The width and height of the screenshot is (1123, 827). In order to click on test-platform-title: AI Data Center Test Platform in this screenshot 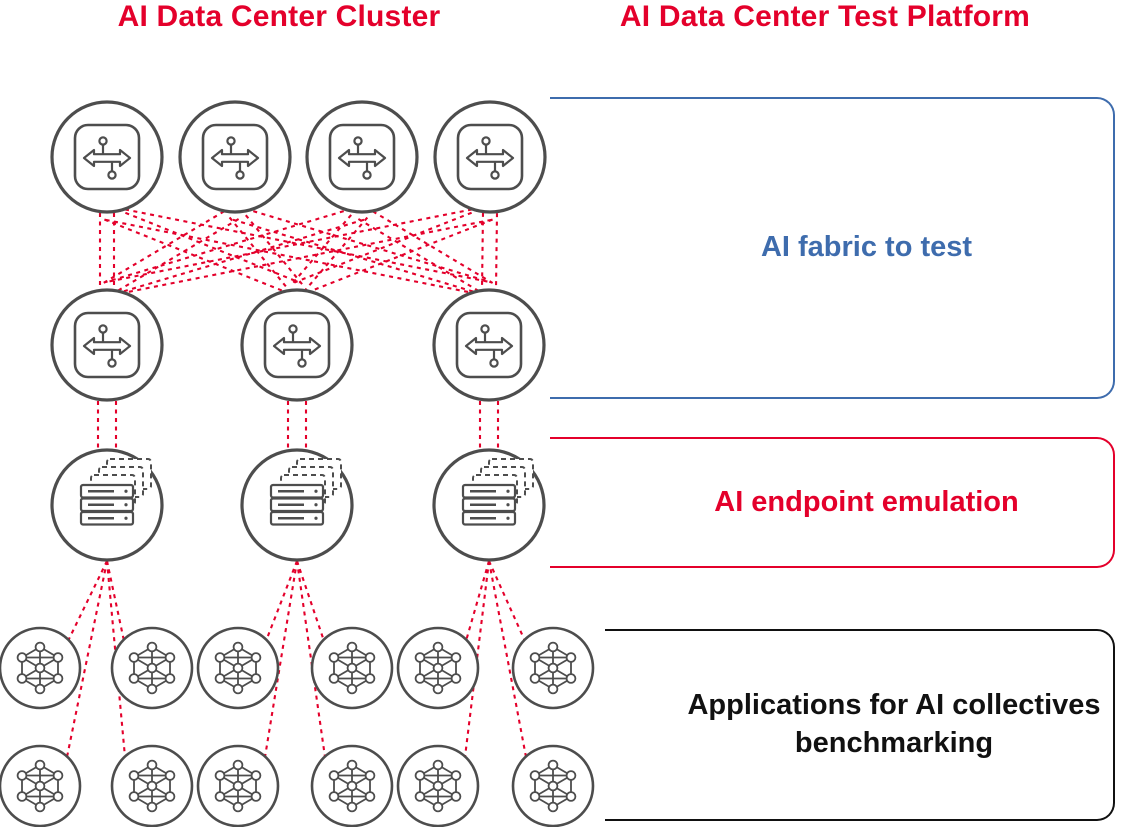, I will do `click(825, 16)`.